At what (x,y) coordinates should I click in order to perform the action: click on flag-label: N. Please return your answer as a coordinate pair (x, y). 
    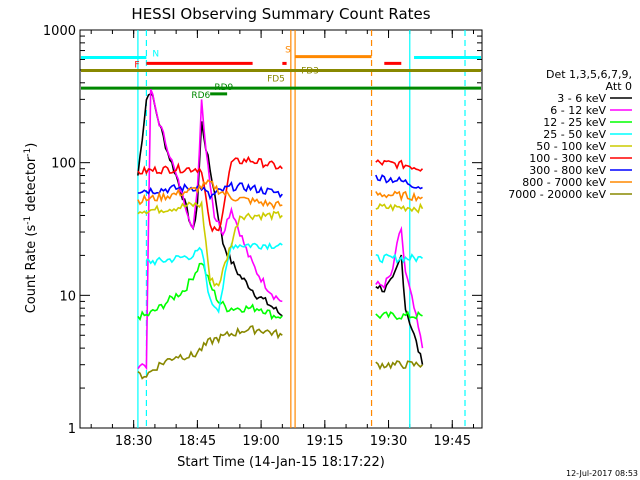
    Looking at the image, I should click on (155, 55).